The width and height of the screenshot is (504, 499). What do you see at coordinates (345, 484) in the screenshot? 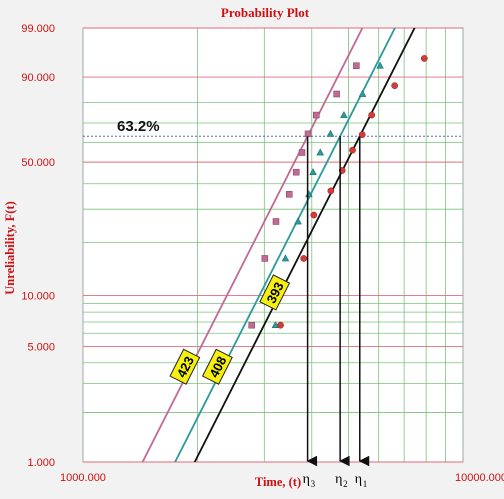
I see `eta-subscript: 2` at bounding box center [345, 484].